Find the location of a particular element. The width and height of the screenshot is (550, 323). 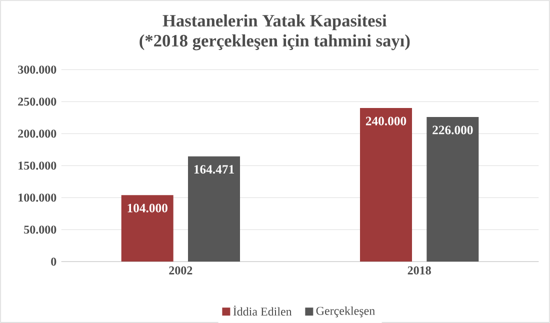

y-tick-label: 300.000 is located at coordinates (37, 70).